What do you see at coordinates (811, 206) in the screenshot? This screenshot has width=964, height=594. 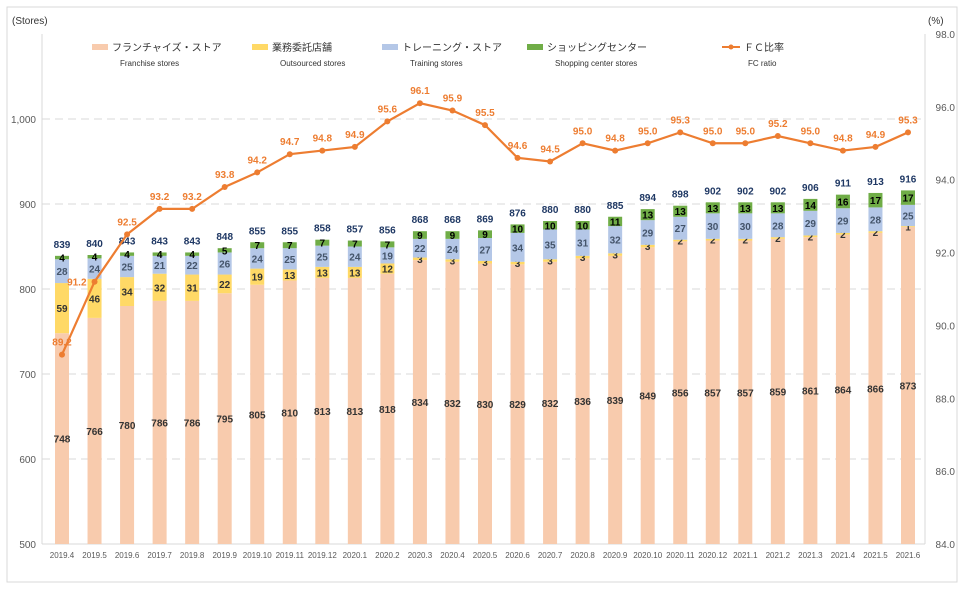 I see `bar-data-label: 14` at bounding box center [811, 206].